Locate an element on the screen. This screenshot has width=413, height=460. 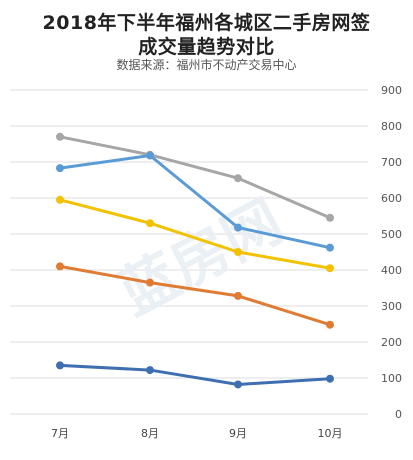
y-tick-label: 200 is located at coordinates (391, 342).